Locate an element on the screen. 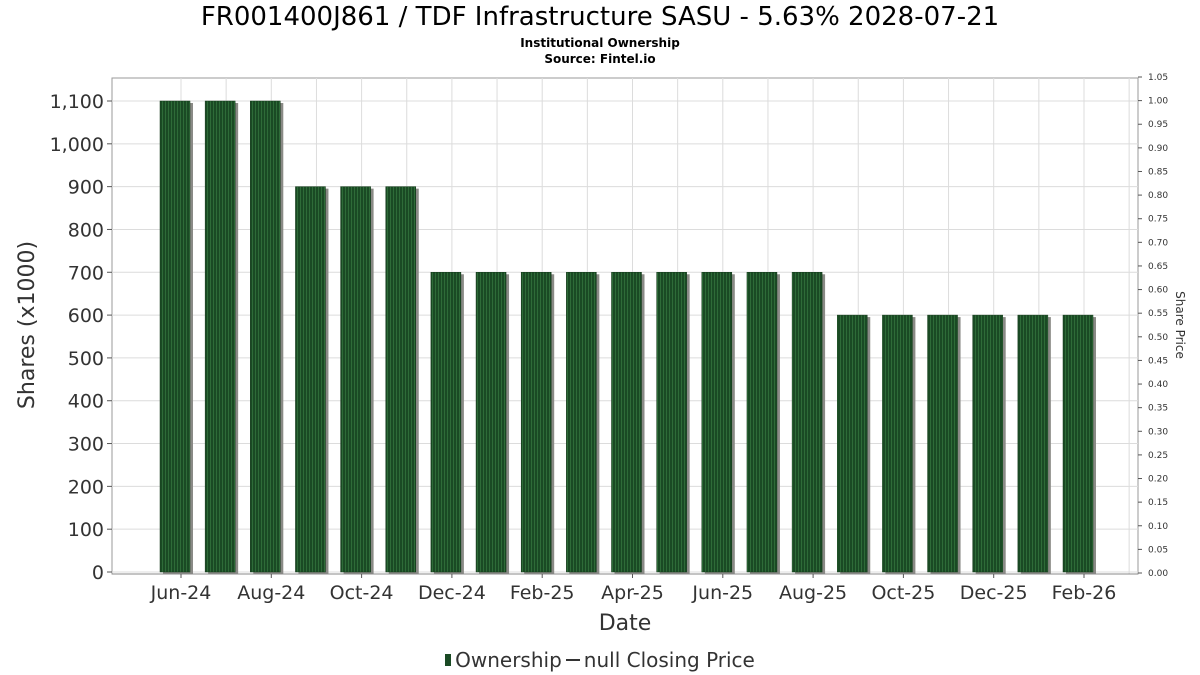 The height and width of the screenshot is (675, 1200). y2-tick-label: 0.30 is located at coordinates (1158, 432).